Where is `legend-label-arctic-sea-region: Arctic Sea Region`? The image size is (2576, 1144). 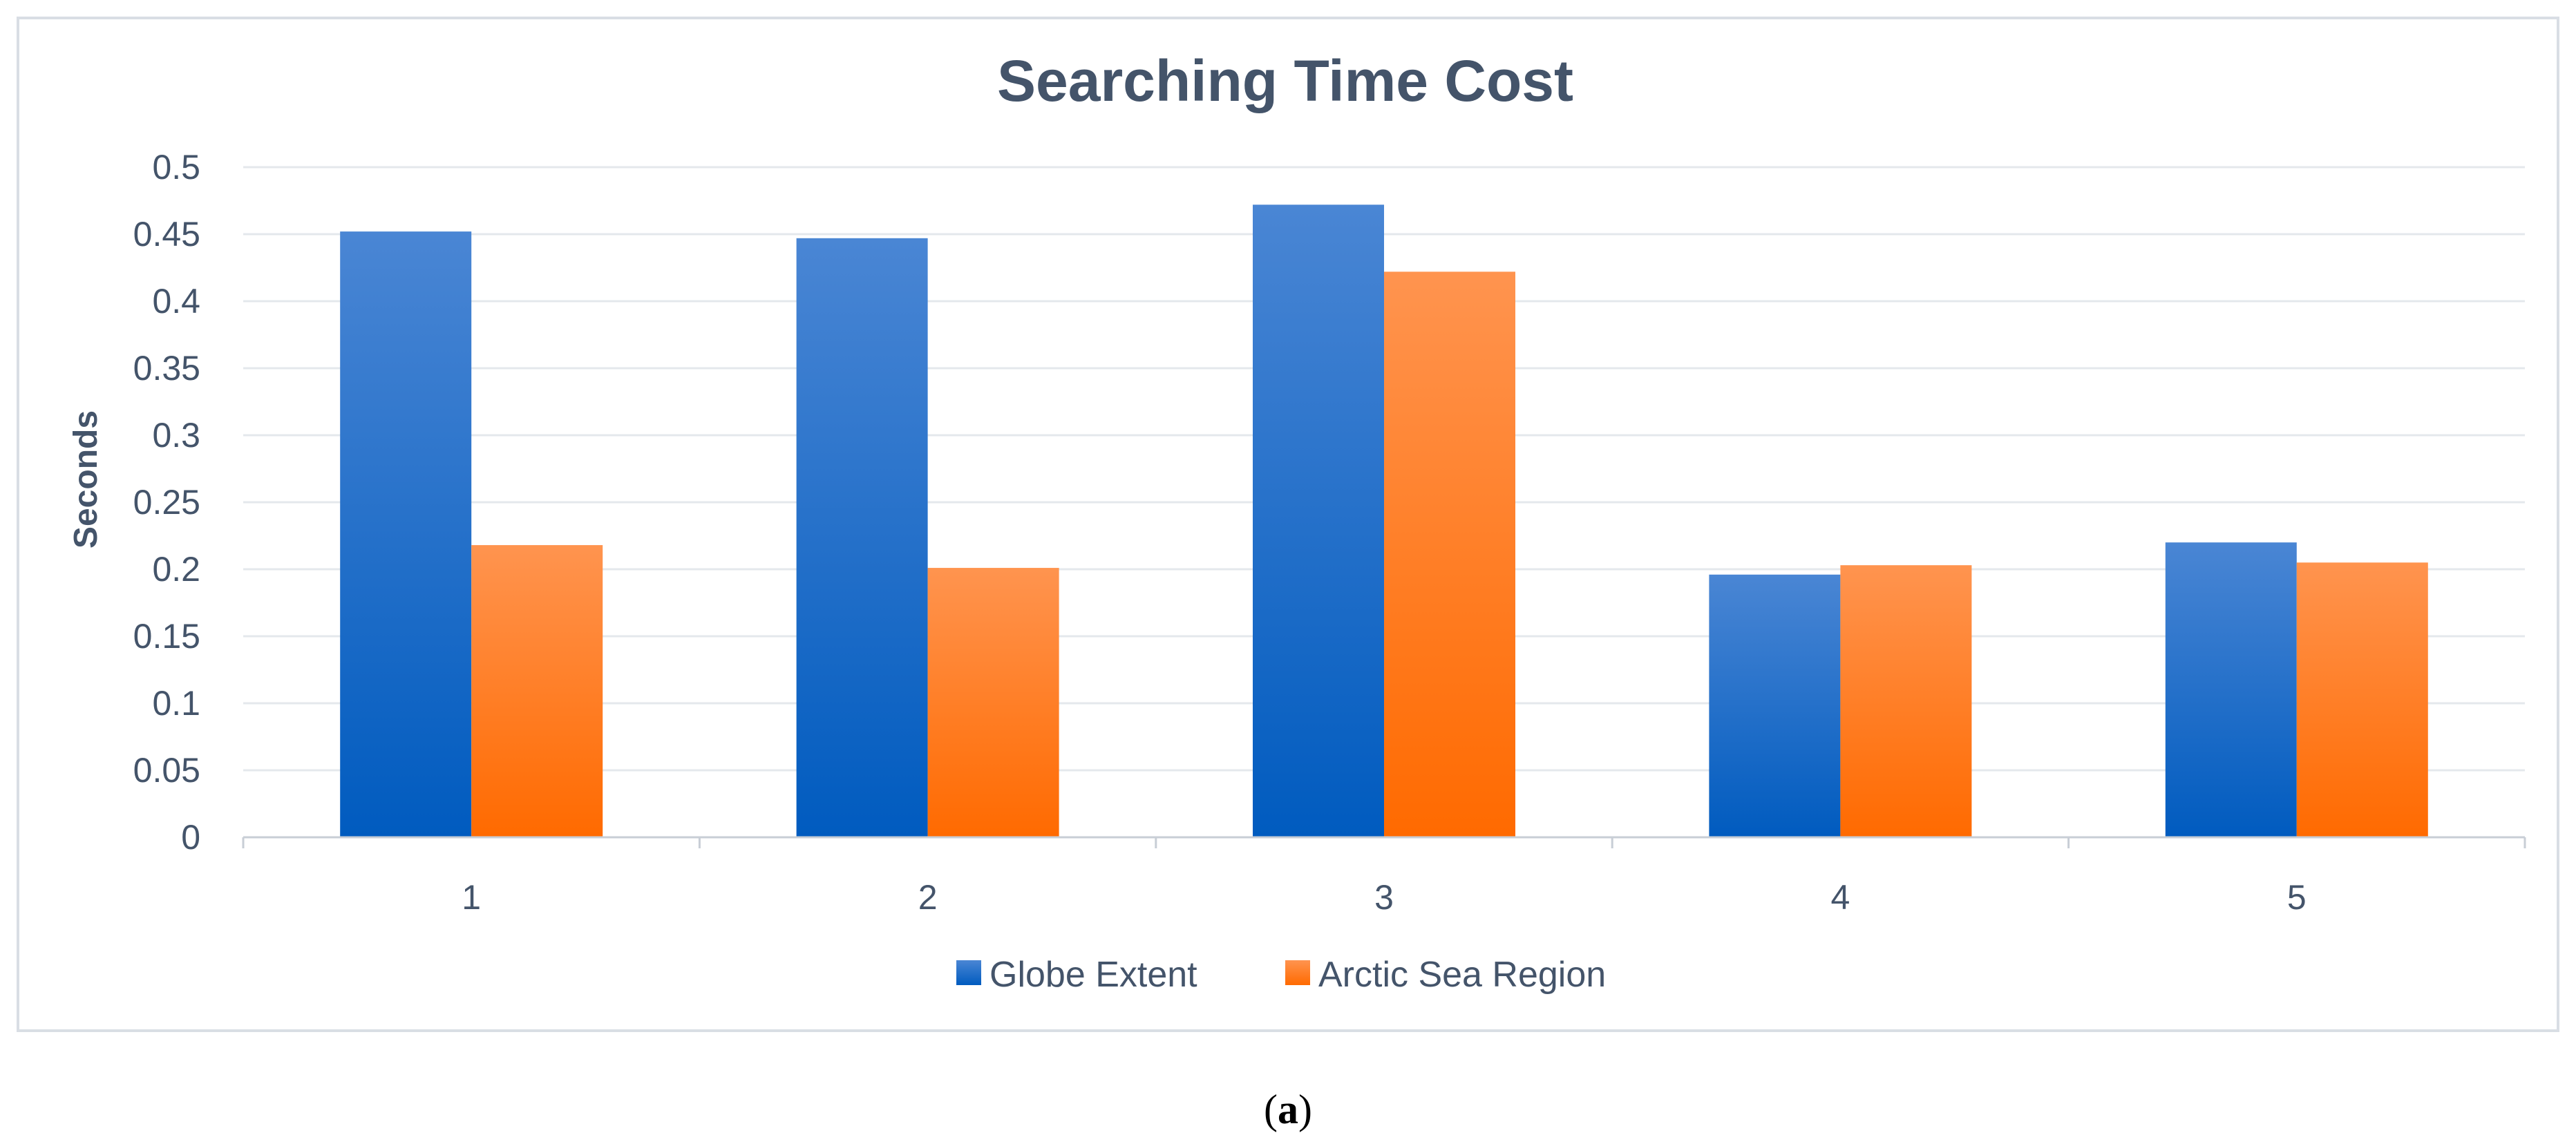
legend-label-arctic-sea-region: Arctic Sea Region is located at coordinates (1462, 975).